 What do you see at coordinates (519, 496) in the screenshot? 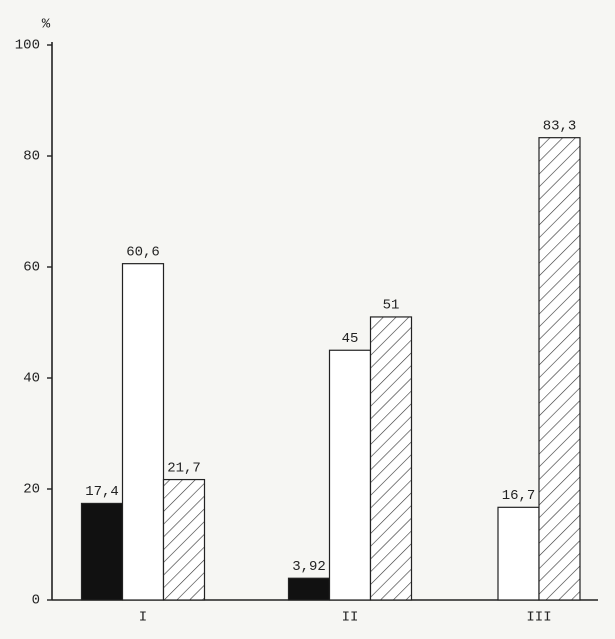
I see `value-label: 16,7` at bounding box center [519, 496].